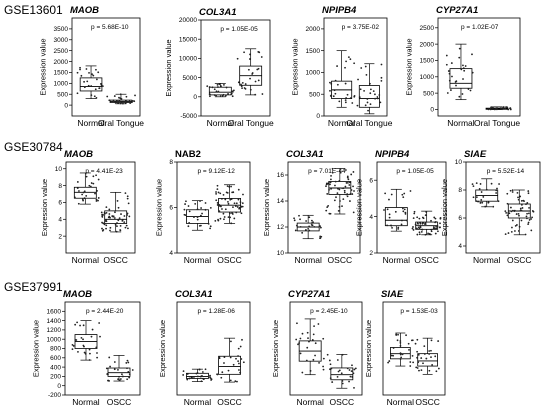 This screenshot has width=550, height=411. What do you see at coordinates (55, 367) in the screenshot?
I see `y-tick-label: 400` at bounding box center [55, 367].